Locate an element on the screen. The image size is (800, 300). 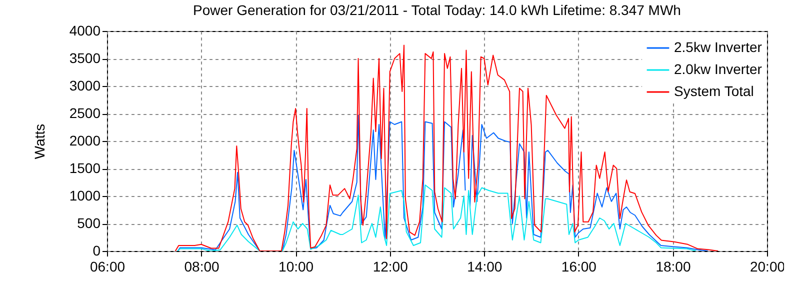
y-tick-label: 1000 is located at coordinates (85, 196).